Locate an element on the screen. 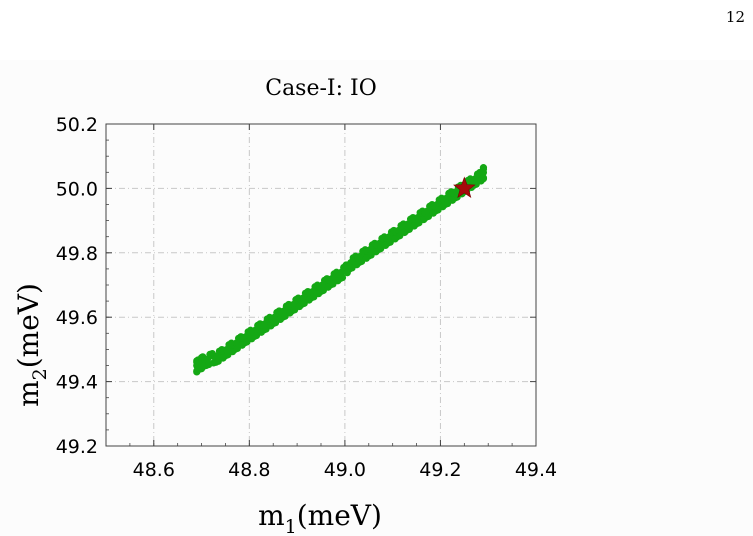 The height and width of the screenshot is (536, 753). chart-title: Case-I: IO is located at coordinates (321, 88).